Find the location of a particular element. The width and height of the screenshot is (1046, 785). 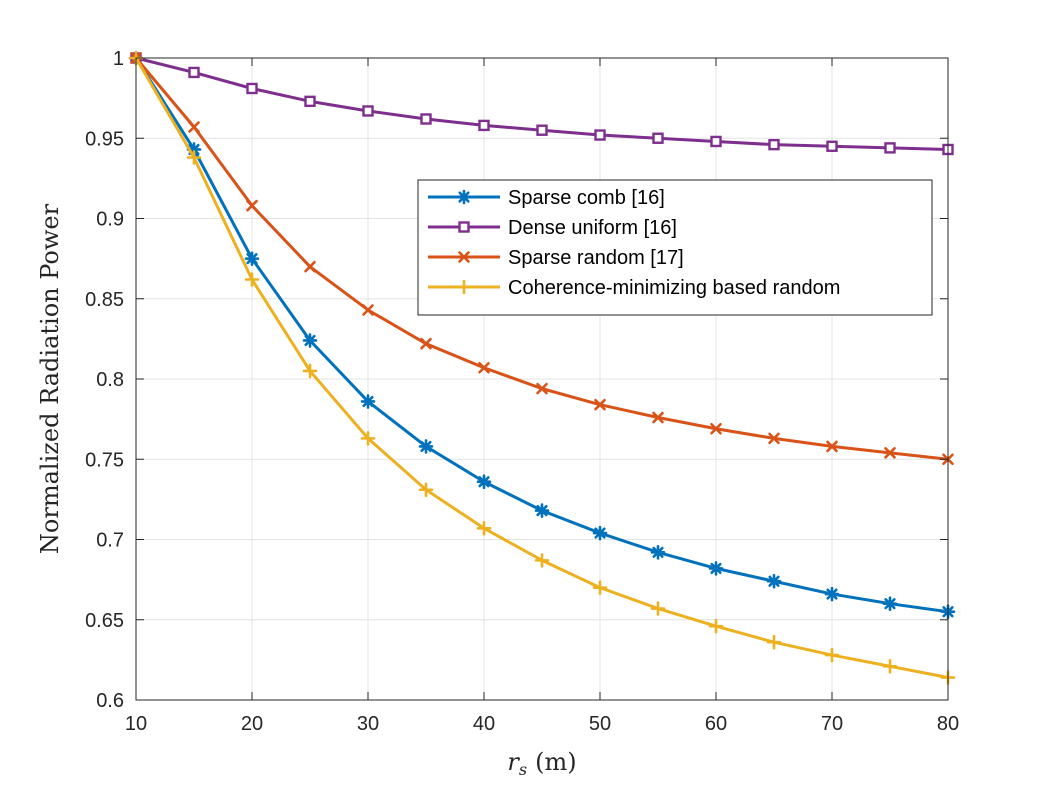

legend-label: Coherence-minimizing based random is located at coordinates (674, 288).